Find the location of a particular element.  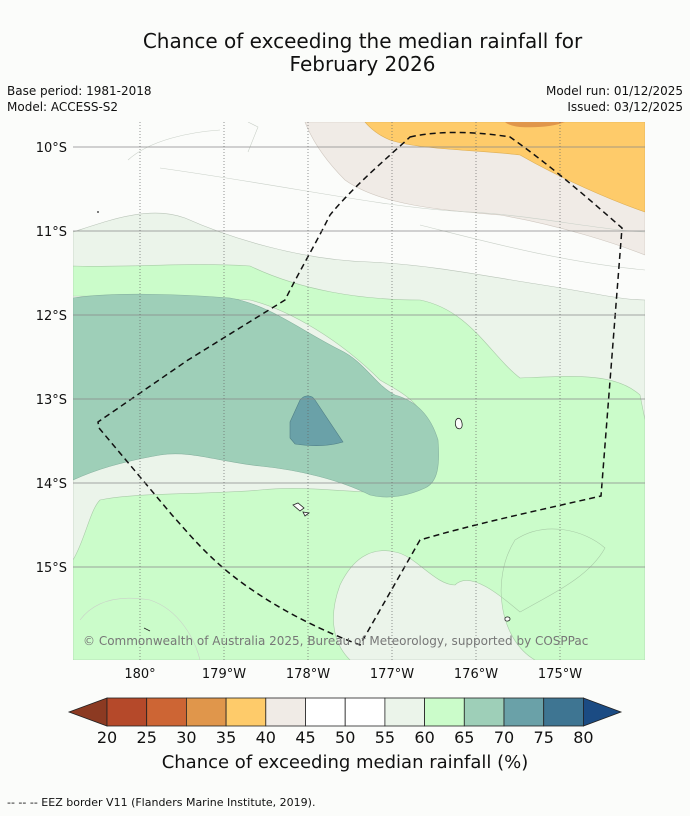

colorbar-tick-label: 70 is located at coordinates (504, 737).